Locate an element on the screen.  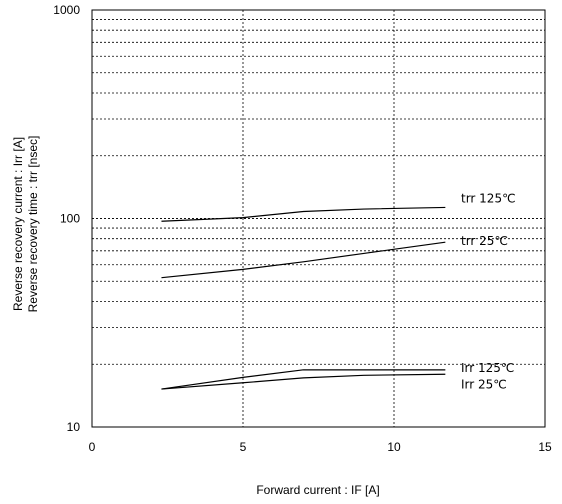
y-tick-label: 1000 is located at coordinates (66, 10).